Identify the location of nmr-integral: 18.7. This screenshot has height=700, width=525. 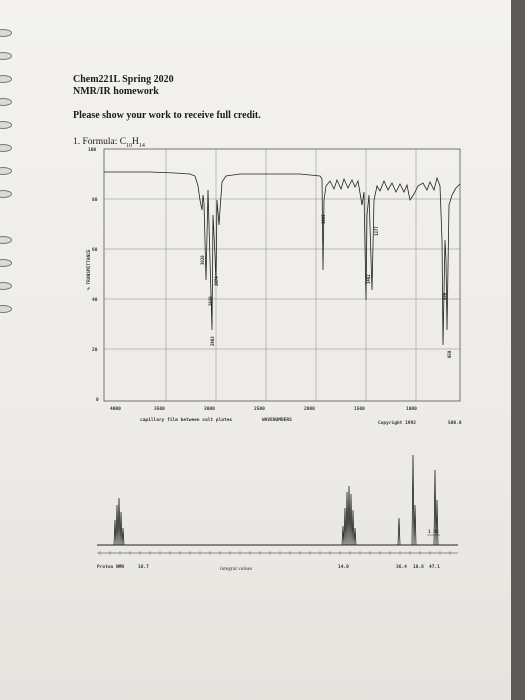
(143, 567).